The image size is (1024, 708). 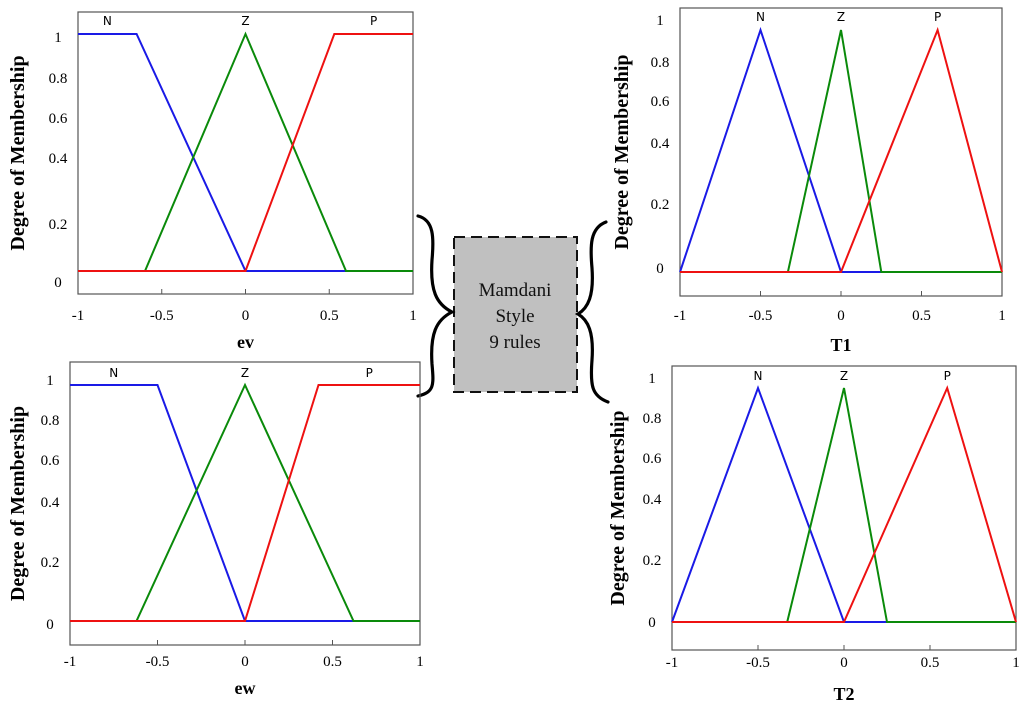 I want to click on plot-frame-t2, so click(x=844, y=508).